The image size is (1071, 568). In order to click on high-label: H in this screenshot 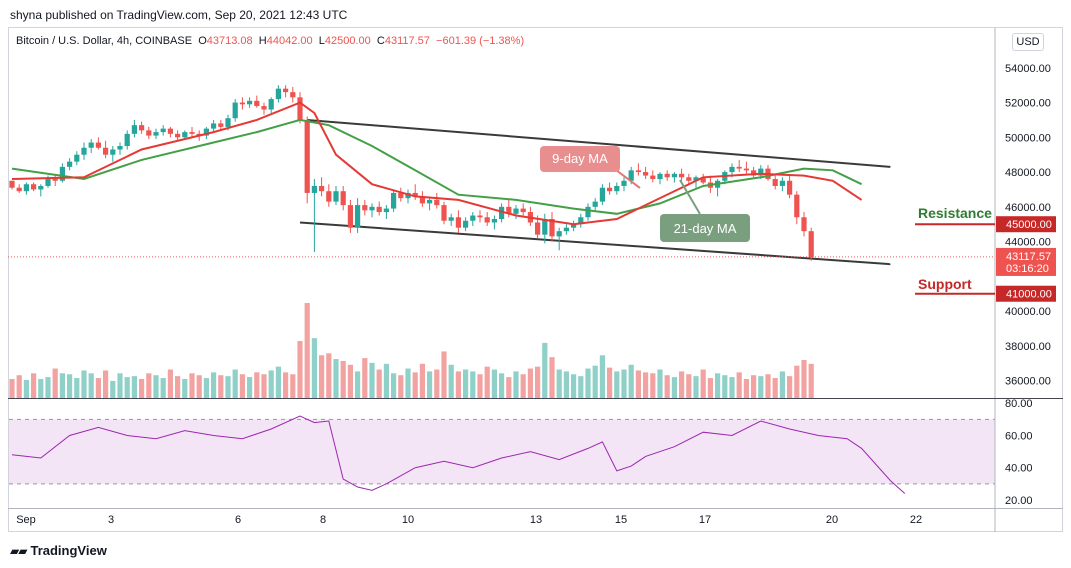, I will do `click(262, 41)`.